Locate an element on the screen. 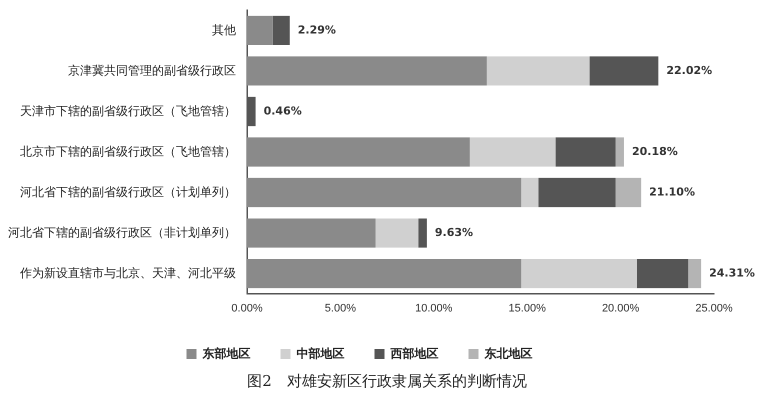  y-tick-label: 作为新设直辖市与北京、天津、河北平级 is located at coordinates (127, 273).